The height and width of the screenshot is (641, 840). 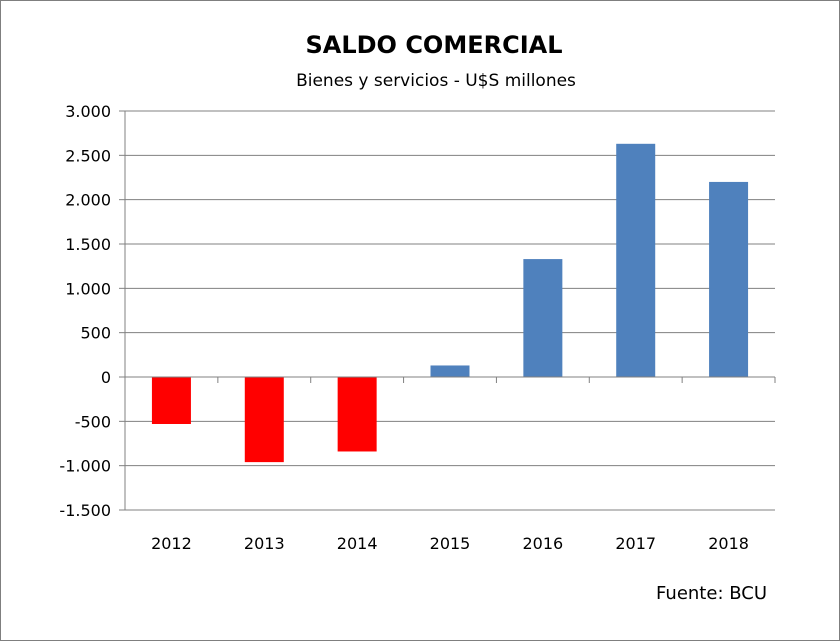 I want to click on bar-2018, so click(x=729, y=279).